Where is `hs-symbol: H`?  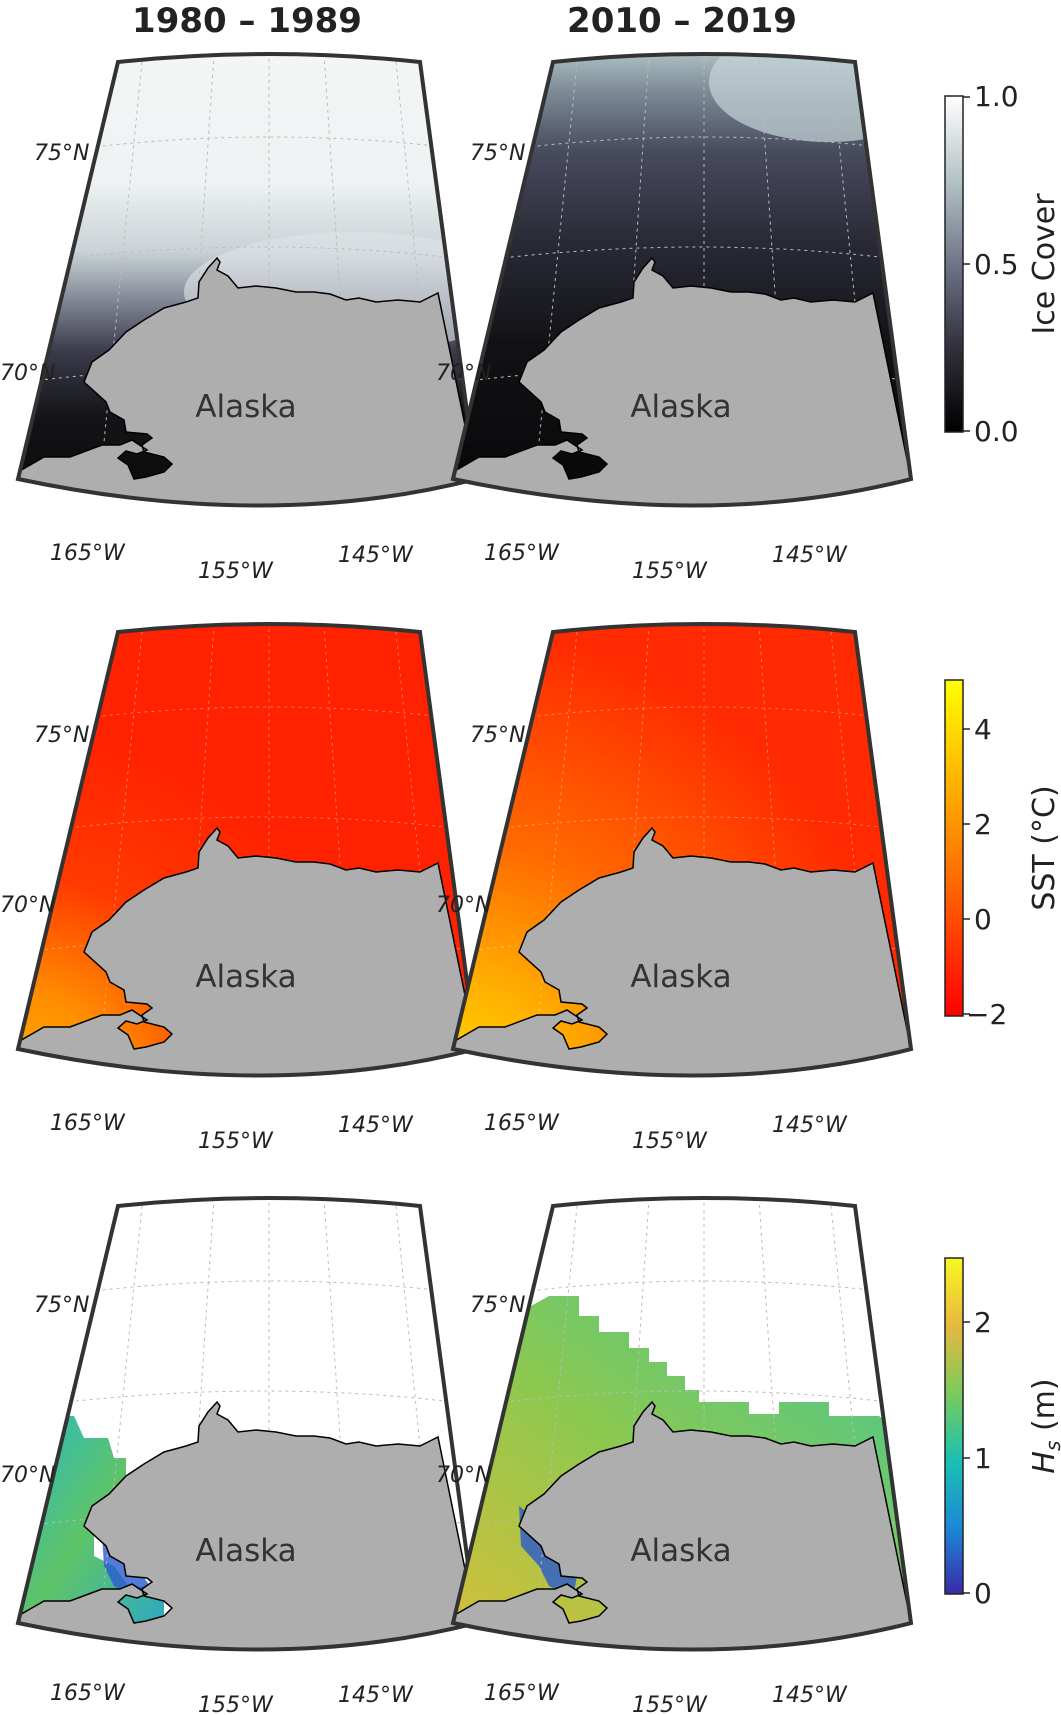
hs-symbol: H is located at coordinates (1044, 1462).